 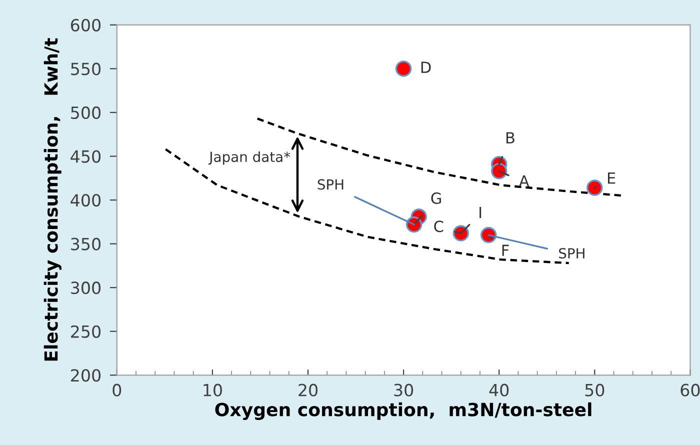 What do you see at coordinates (117, 390) in the screenshot?
I see `x-tick-label: 0` at bounding box center [117, 390].